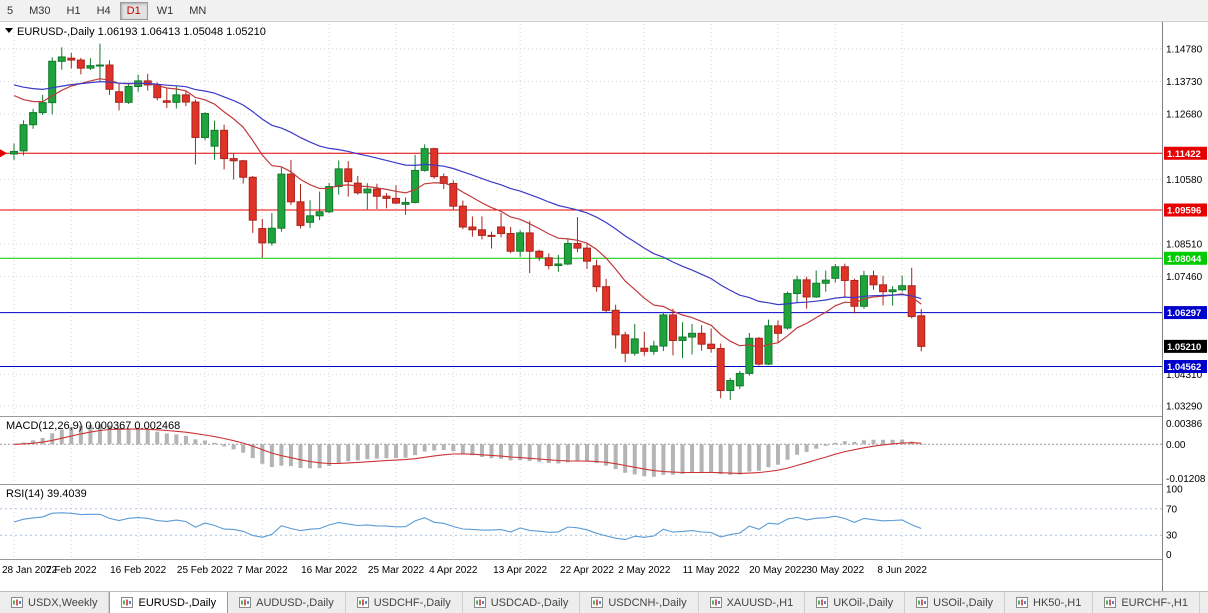 The height and width of the screenshot is (613, 1208). Describe the element at coordinates (467, 451) in the screenshot. I see `macd-signal-line` at that location.